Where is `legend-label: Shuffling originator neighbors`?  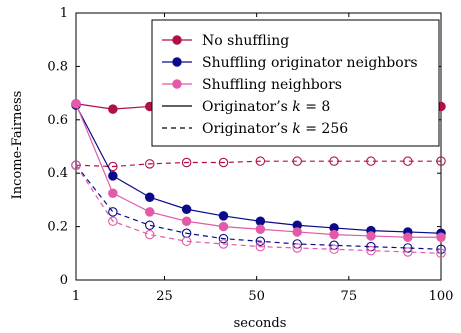 legend-label: Shuffling originator neighbors is located at coordinates (310, 63).